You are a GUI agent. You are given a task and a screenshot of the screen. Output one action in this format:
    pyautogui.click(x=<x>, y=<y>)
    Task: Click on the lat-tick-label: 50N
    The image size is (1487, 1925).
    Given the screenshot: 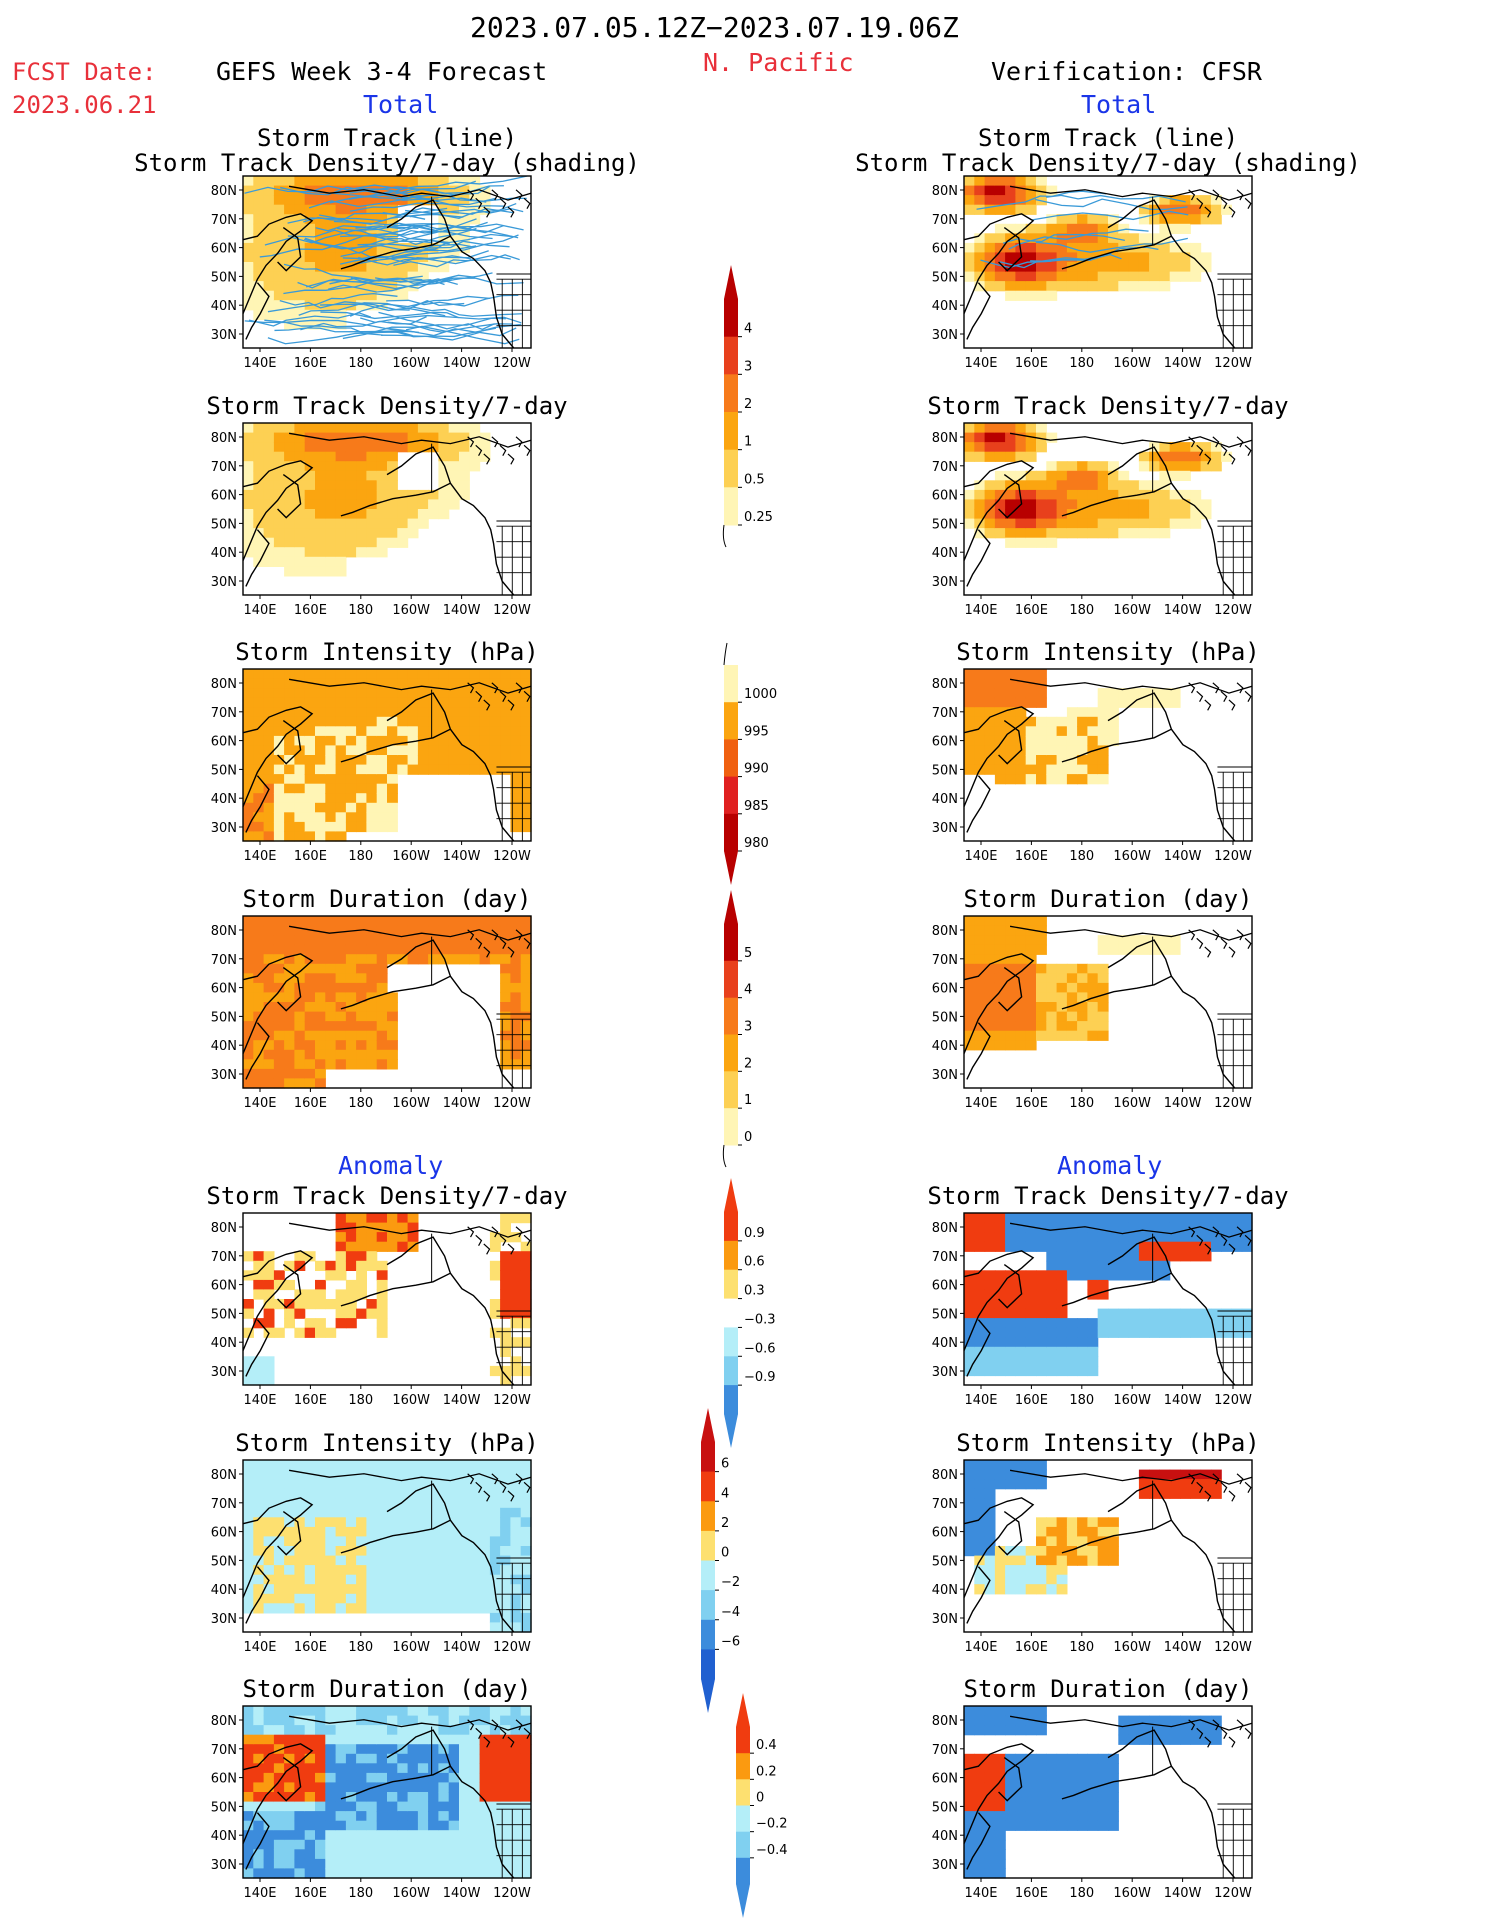 What is the action you would take?
    pyautogui.click(x=224, y=524)
    